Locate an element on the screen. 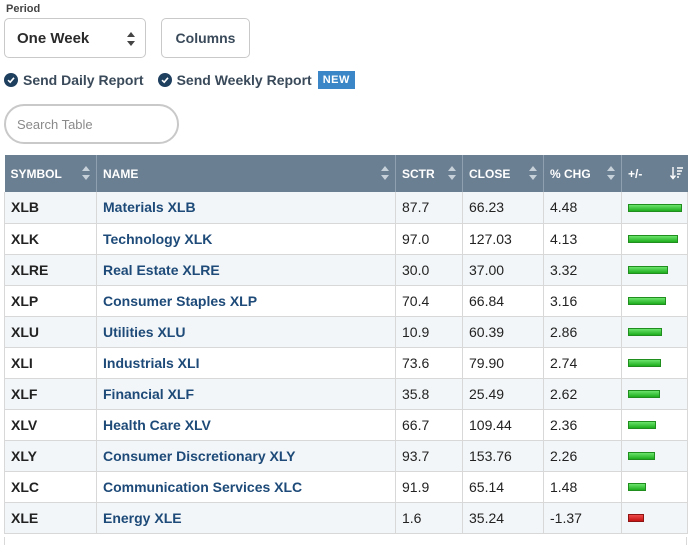  send-daily-report-option: Send Daily Report is located at coordinates (74, 80).